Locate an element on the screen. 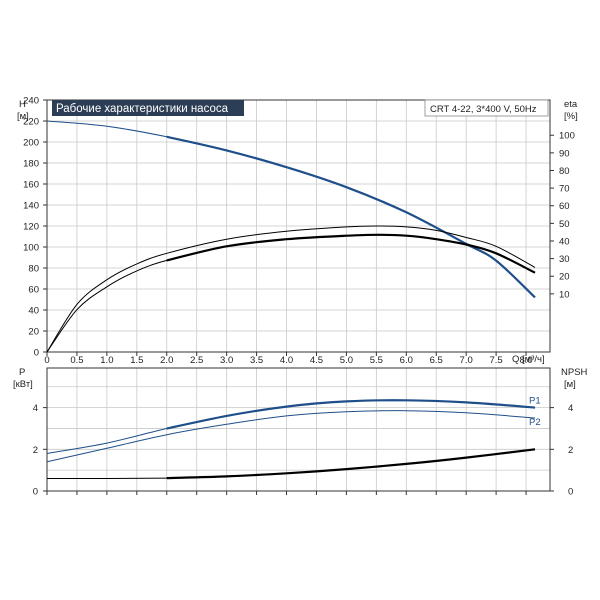 This screenshot has height=600, width=600. left-tick-label: 160 is located at coordinates (31, 185).